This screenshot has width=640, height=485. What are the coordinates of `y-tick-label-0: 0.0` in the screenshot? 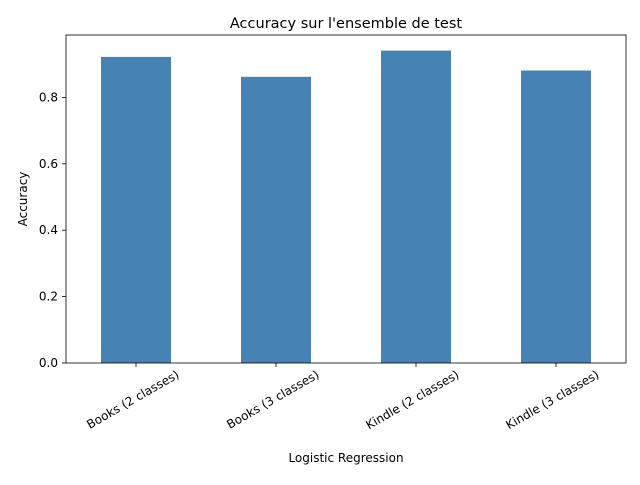 It's located at (48, 363).